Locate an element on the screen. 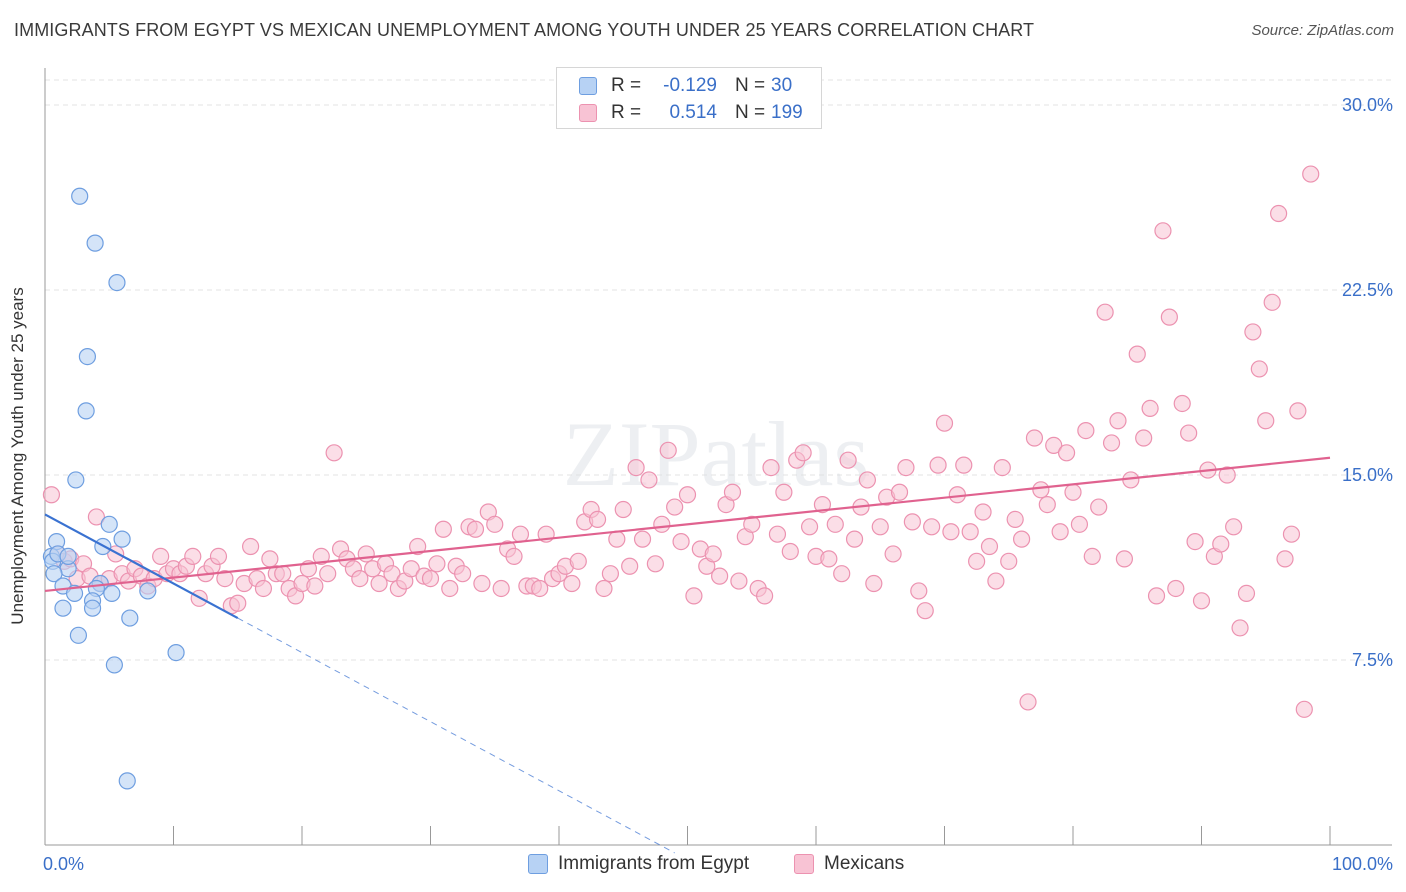  n-value-mexicans: 199 is located at coordinates (787, 112).